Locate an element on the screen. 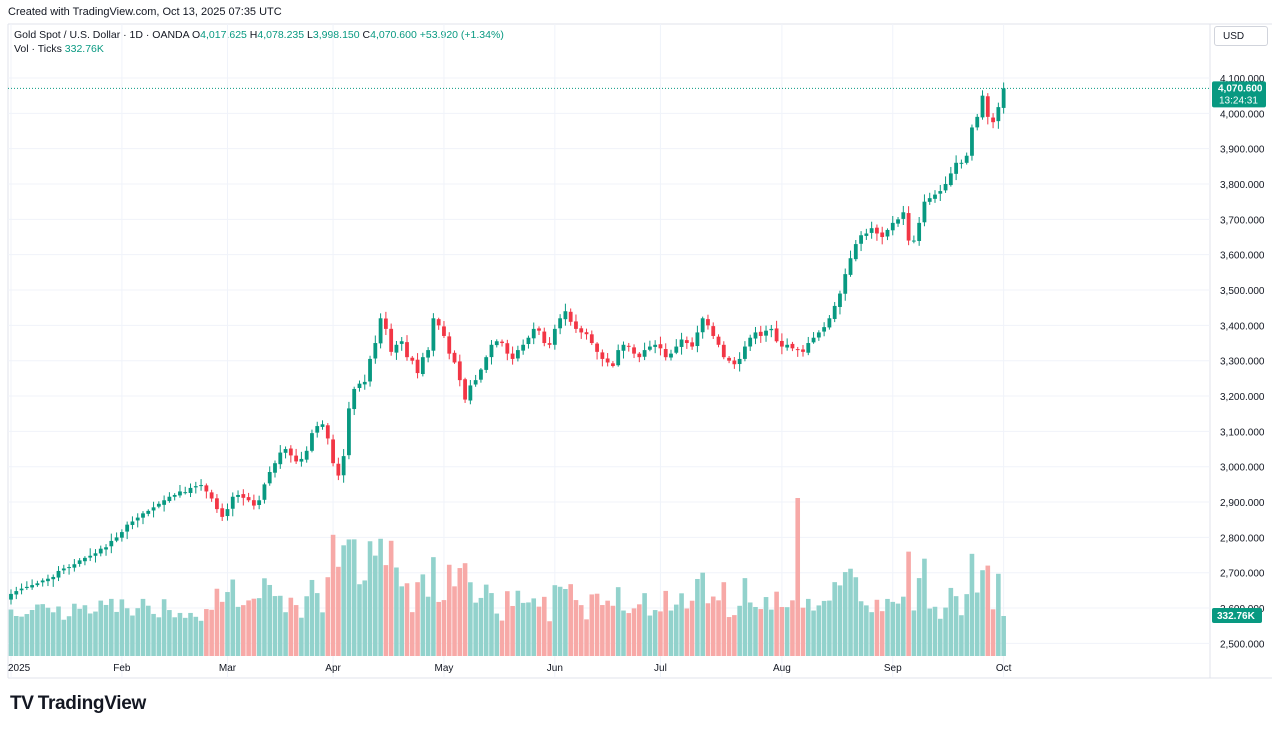 The height and width of the screenshot is (730, 1280). currency-button: USD is located at coordinates (1241, 36).